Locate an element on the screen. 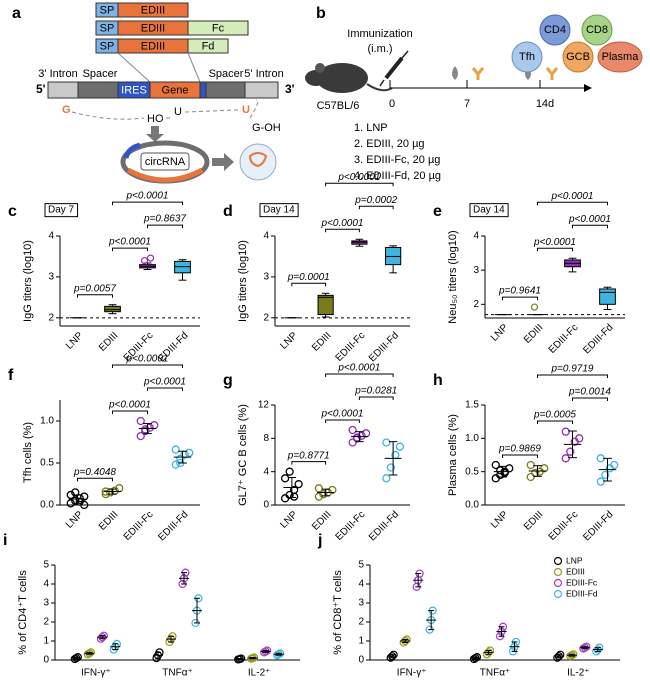  cell-label: GCB is located at coordinates (578, 57).